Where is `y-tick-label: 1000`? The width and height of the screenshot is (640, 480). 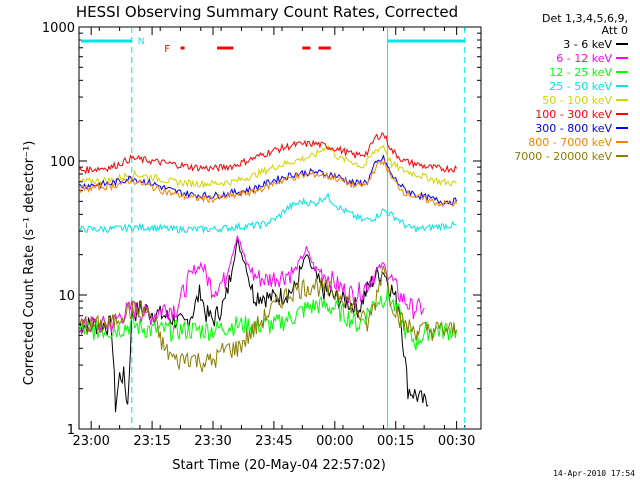
y-tick-label: 1000 is located at coordinates (58, 28).